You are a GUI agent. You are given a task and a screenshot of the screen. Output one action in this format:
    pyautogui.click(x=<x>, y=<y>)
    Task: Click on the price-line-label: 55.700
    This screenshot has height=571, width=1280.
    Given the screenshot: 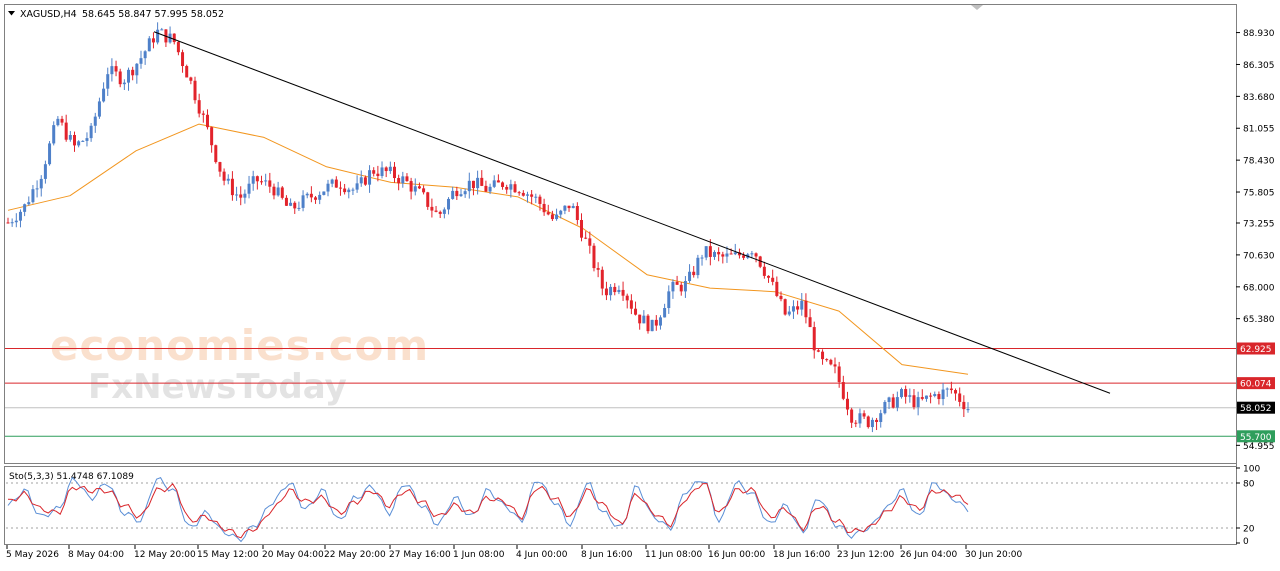 What is the action you would take?
    pyautogui.click(x=1256, y=438)
    